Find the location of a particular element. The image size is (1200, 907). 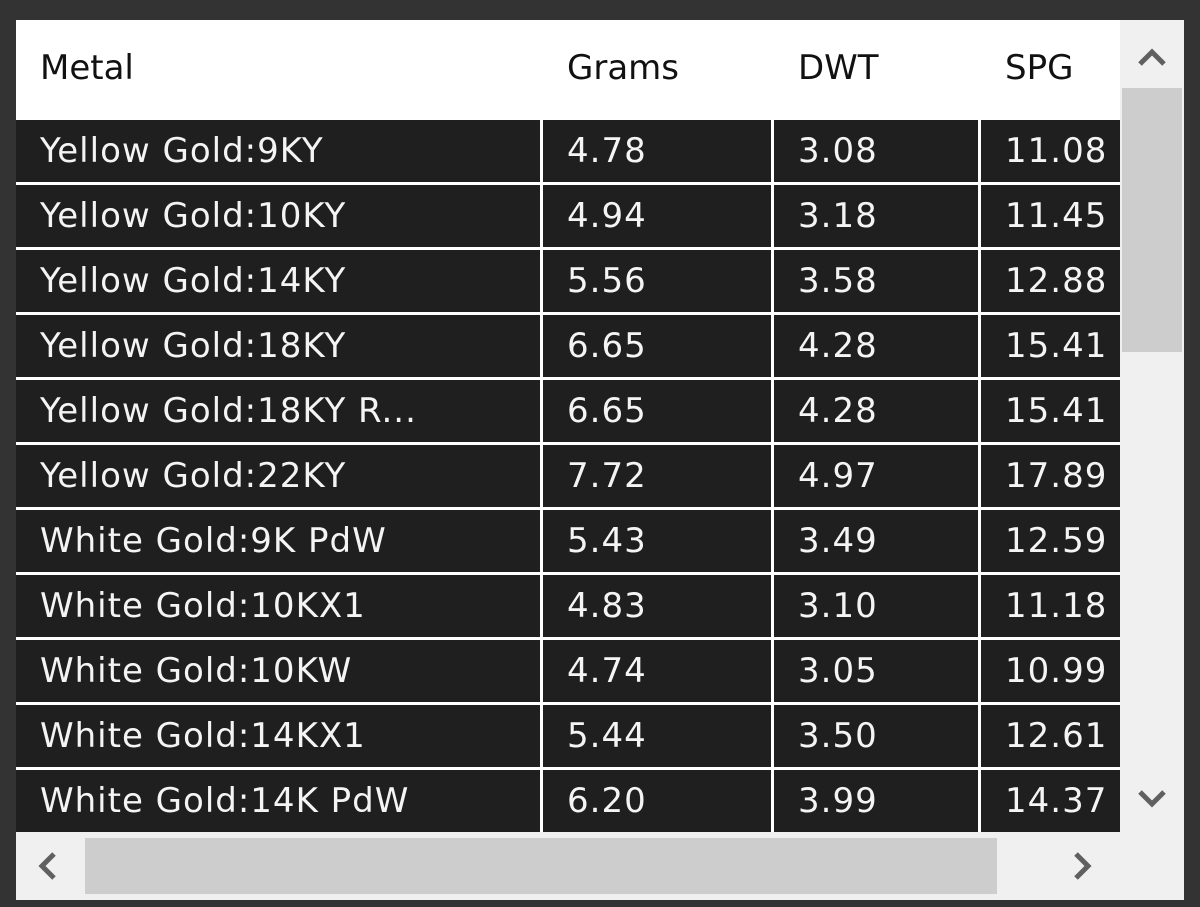

table-cell: Yellow Gold:10KY is located at coordinates (278, 216).